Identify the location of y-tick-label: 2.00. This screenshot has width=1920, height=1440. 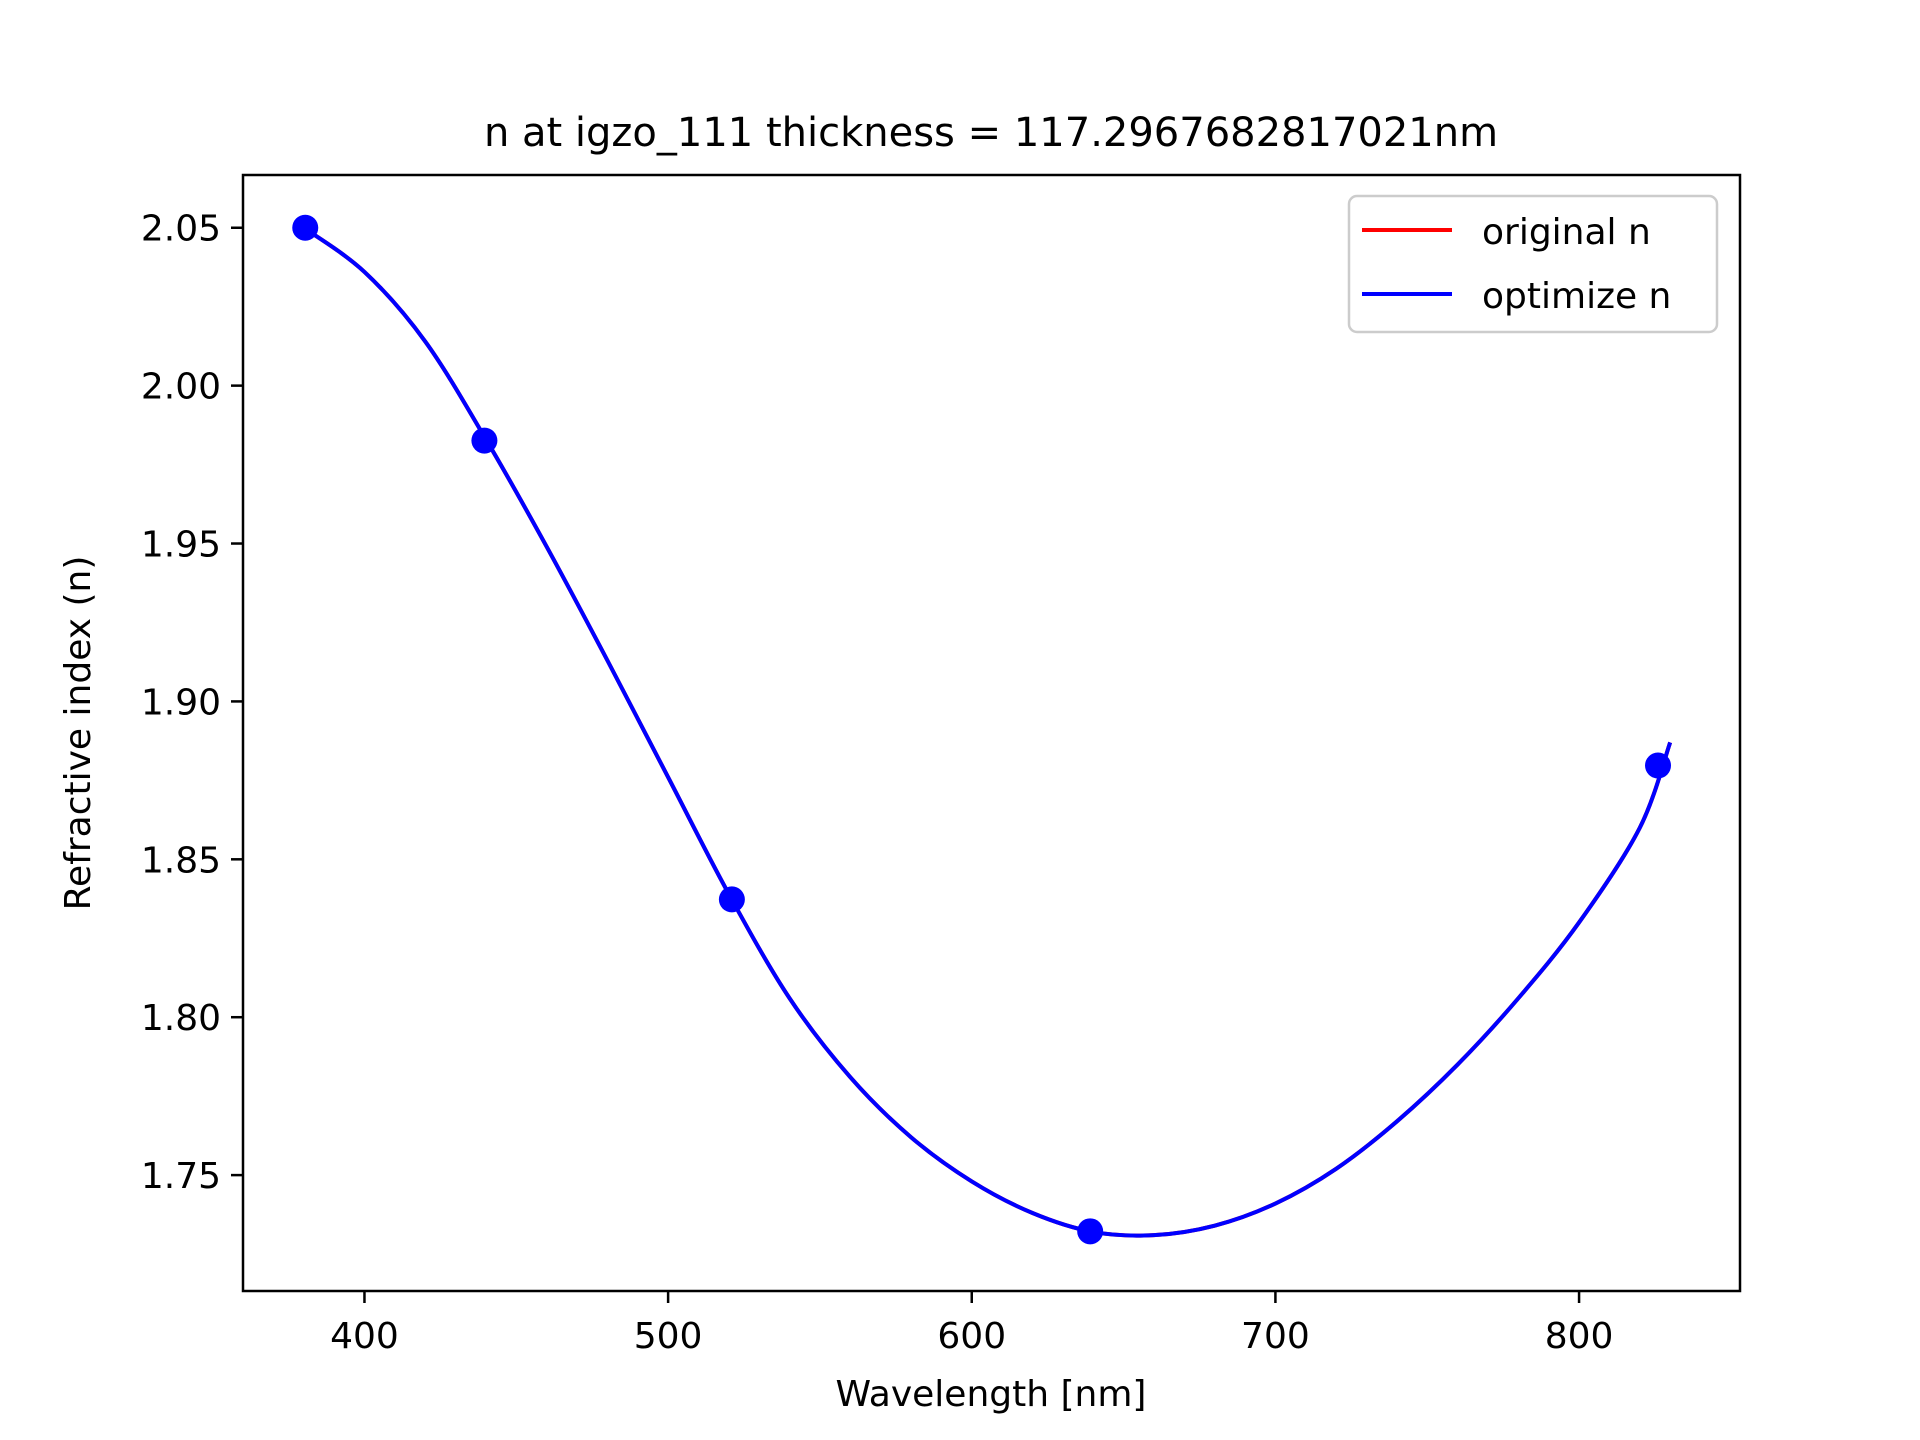
(181, 387).